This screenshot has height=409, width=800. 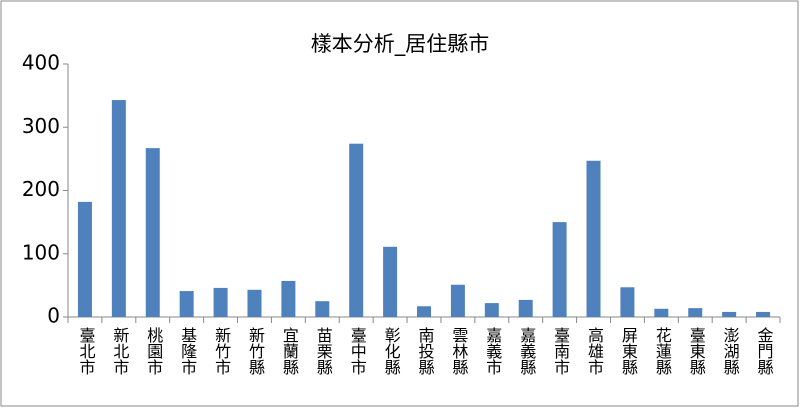 I want to click on x-tick-label: 新北市, so click(x=119, y=351).